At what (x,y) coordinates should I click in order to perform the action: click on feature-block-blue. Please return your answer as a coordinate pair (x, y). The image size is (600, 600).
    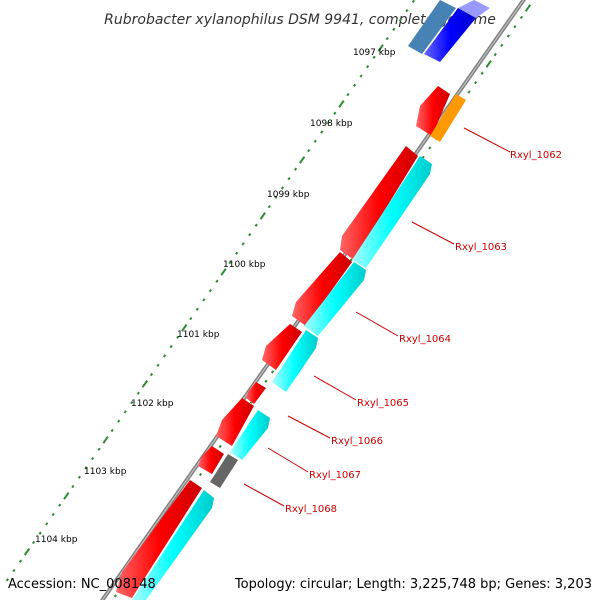
    Looking at the image, I should click on (450, 35).